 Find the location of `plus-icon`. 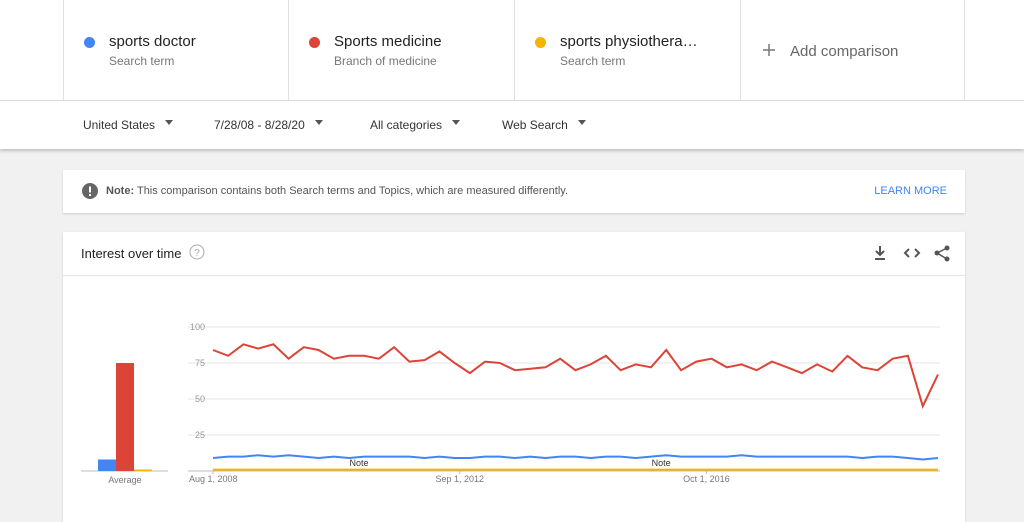

plus-icon is located at coordinates (769, 50).